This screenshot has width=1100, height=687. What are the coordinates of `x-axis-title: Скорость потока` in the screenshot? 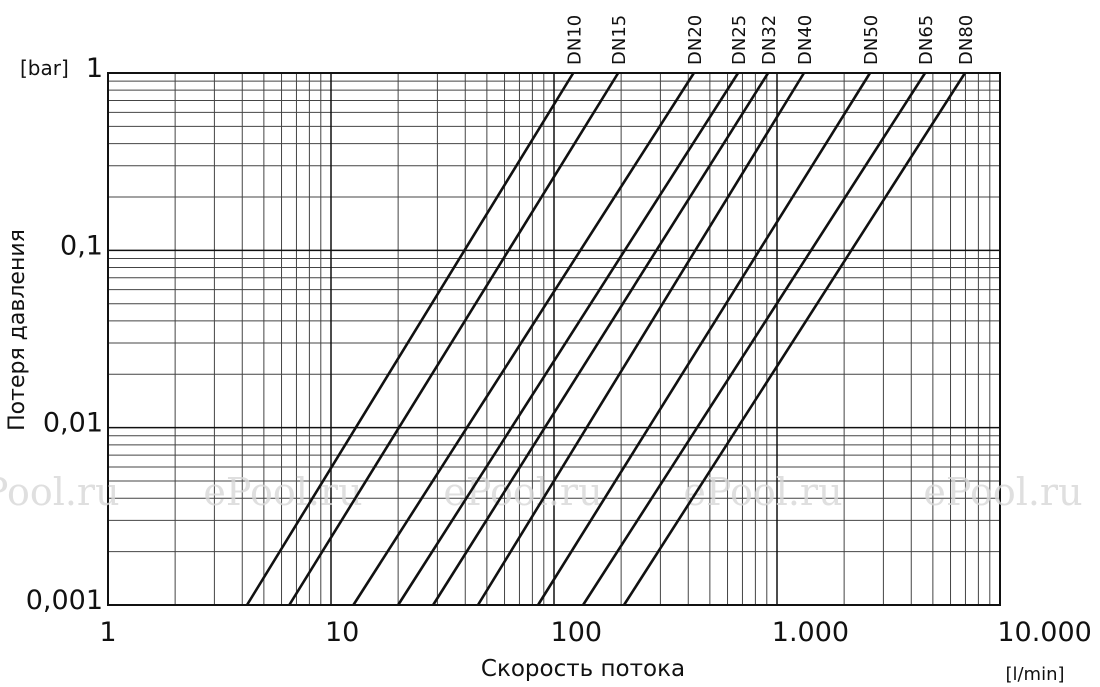 It's located at (583, 669).